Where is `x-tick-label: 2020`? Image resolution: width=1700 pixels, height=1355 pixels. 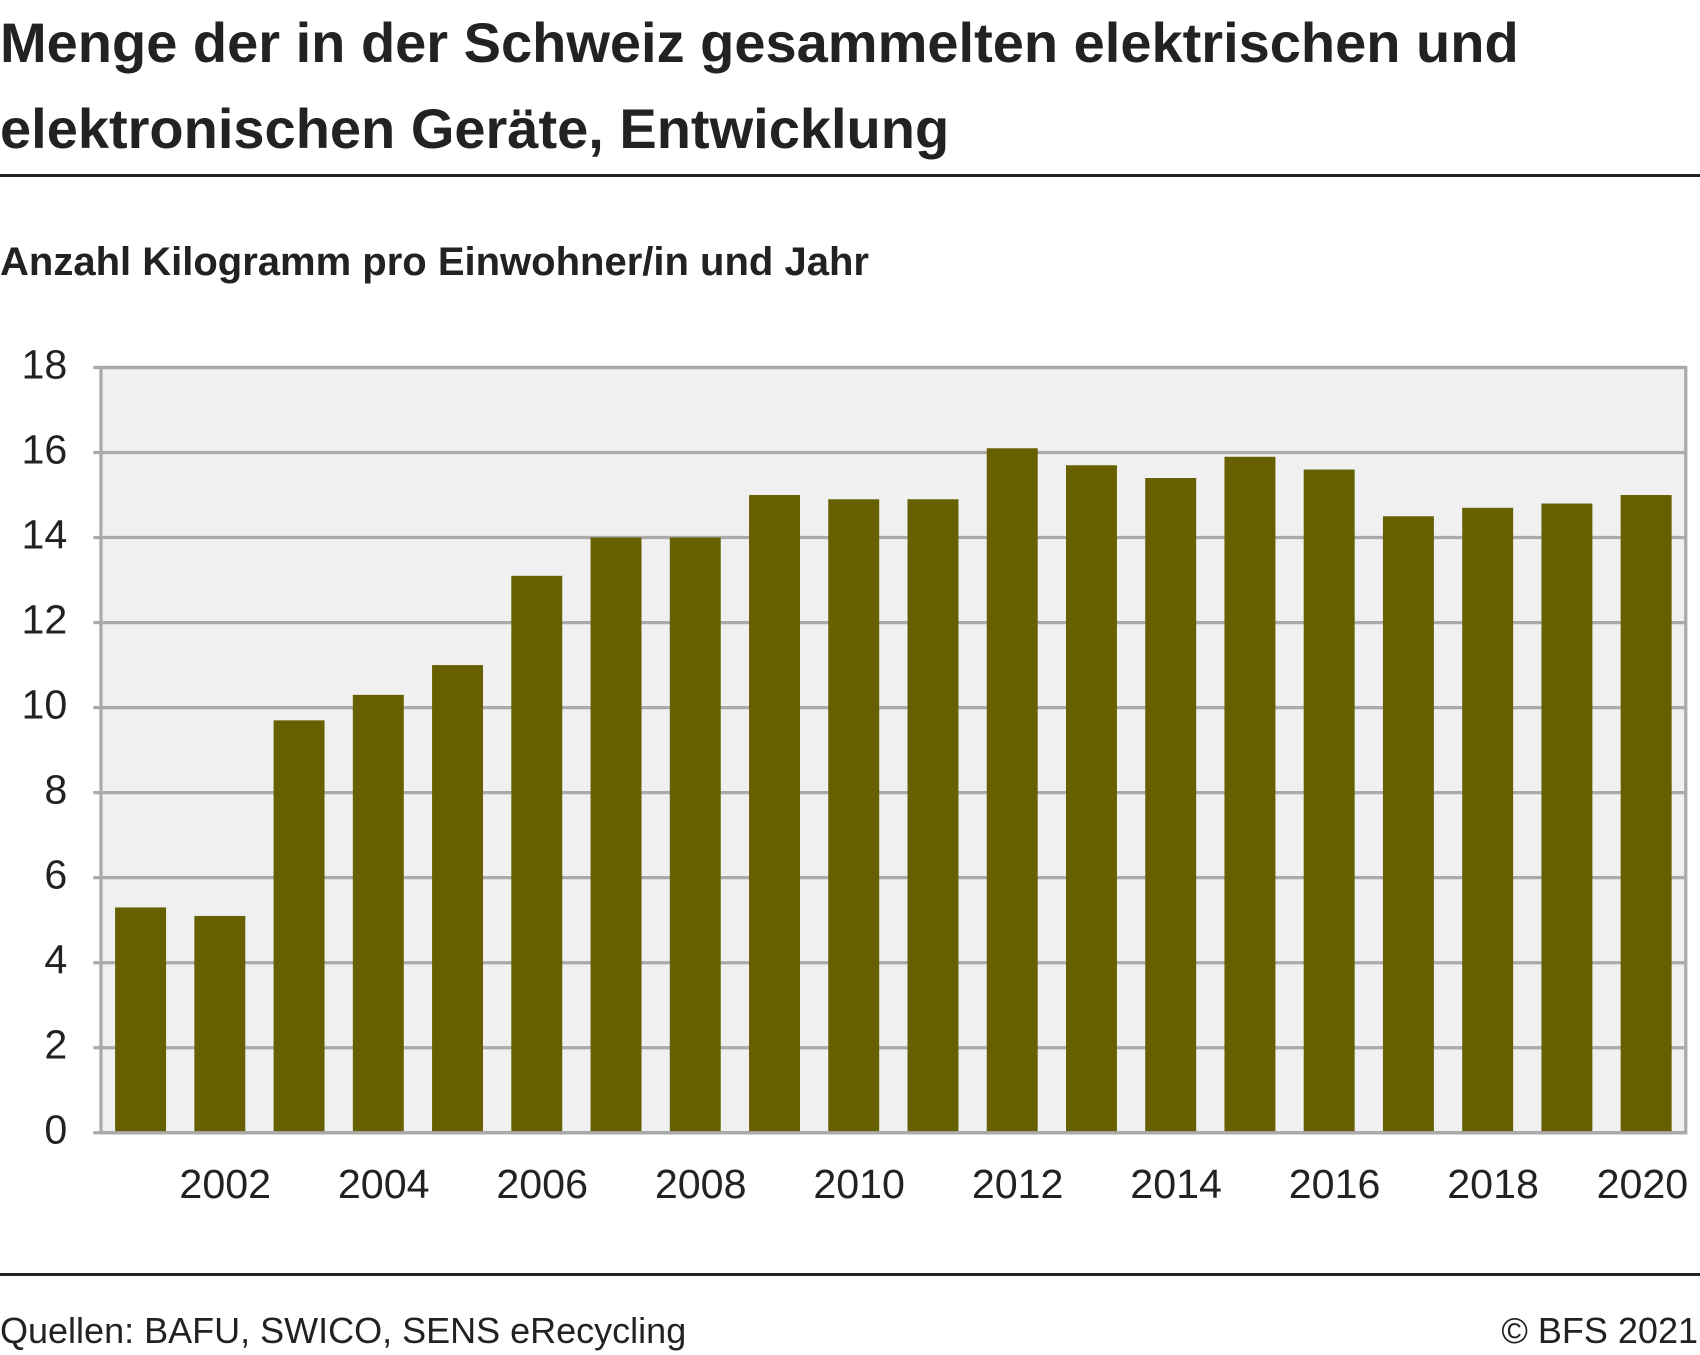
x-tick-label: 2020 is located at coordinates (1643, 1184).